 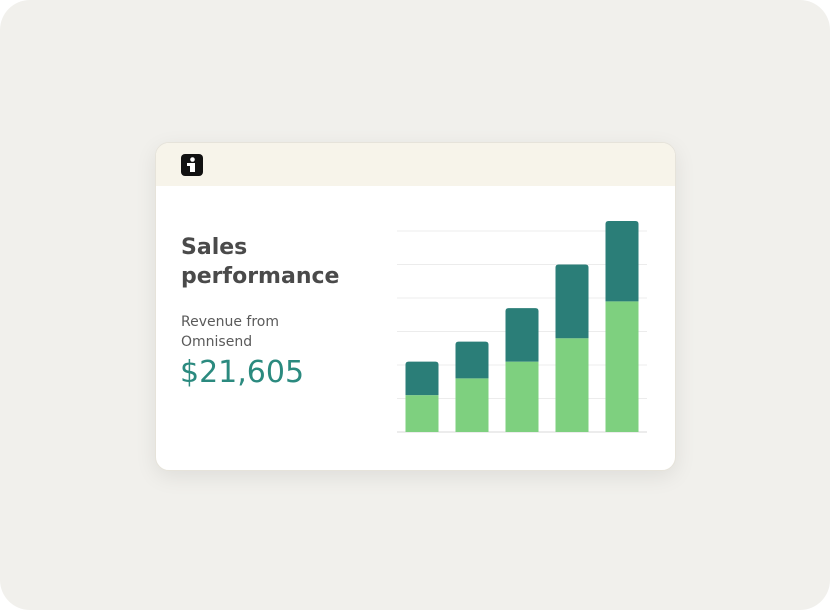 I want to click on card-header, so click(x=415, y=164).